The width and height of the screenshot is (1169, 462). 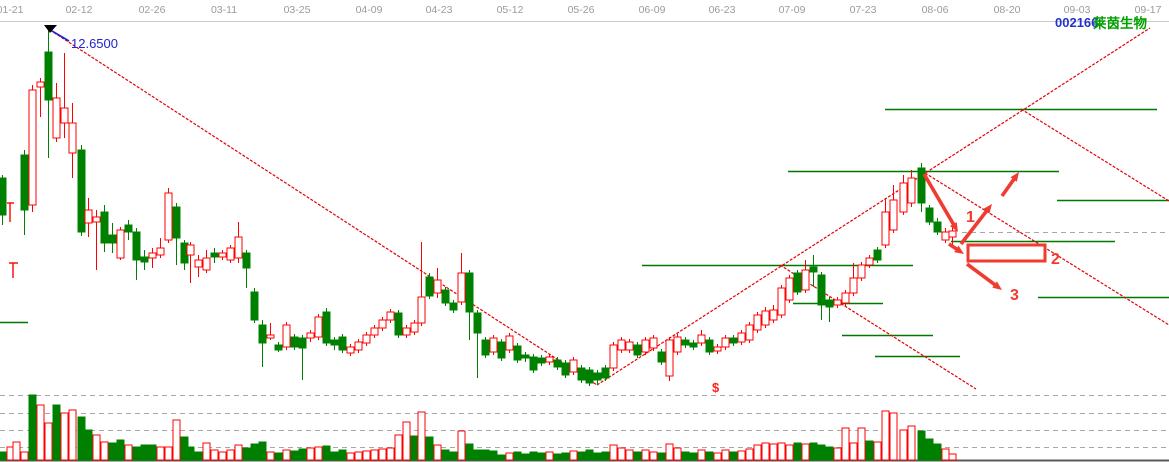 I want to click on x-axis-date-label: 07-23, so click(x=863, y=10).